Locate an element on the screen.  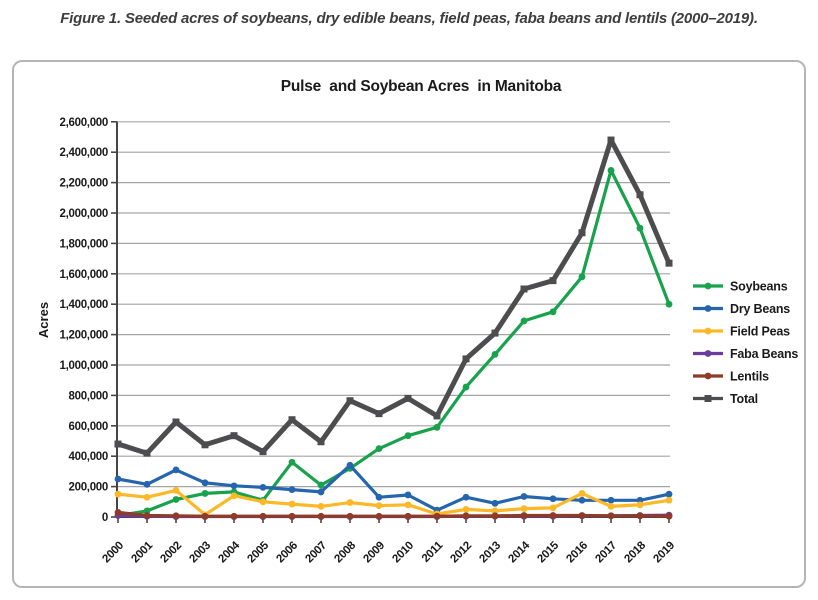
y-tick-label: 1,600,000 is located at coordinates (84, 275).